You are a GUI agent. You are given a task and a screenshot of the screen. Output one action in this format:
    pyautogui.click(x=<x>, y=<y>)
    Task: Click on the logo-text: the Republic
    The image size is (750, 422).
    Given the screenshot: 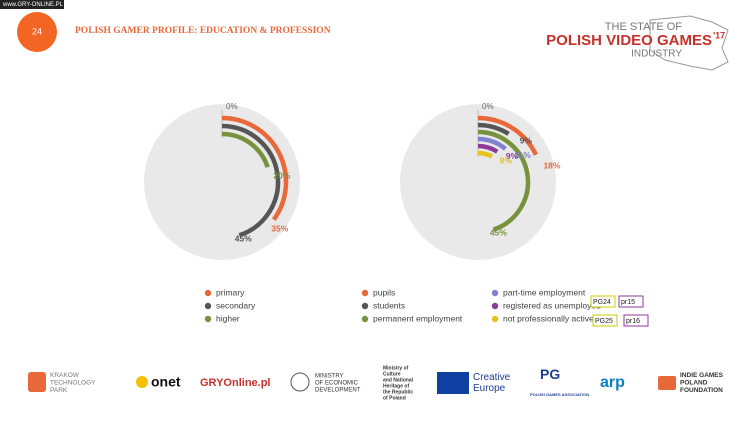 What is the action you would take?
    pyautogui.click(x=398, y=392)
    